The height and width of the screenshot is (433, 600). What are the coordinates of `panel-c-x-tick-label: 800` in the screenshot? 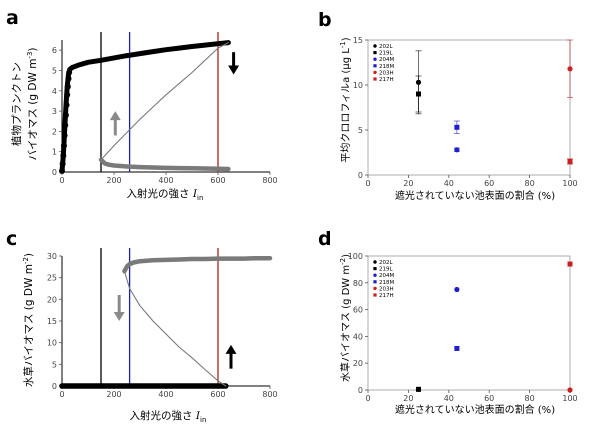 It's located at (269, 394).